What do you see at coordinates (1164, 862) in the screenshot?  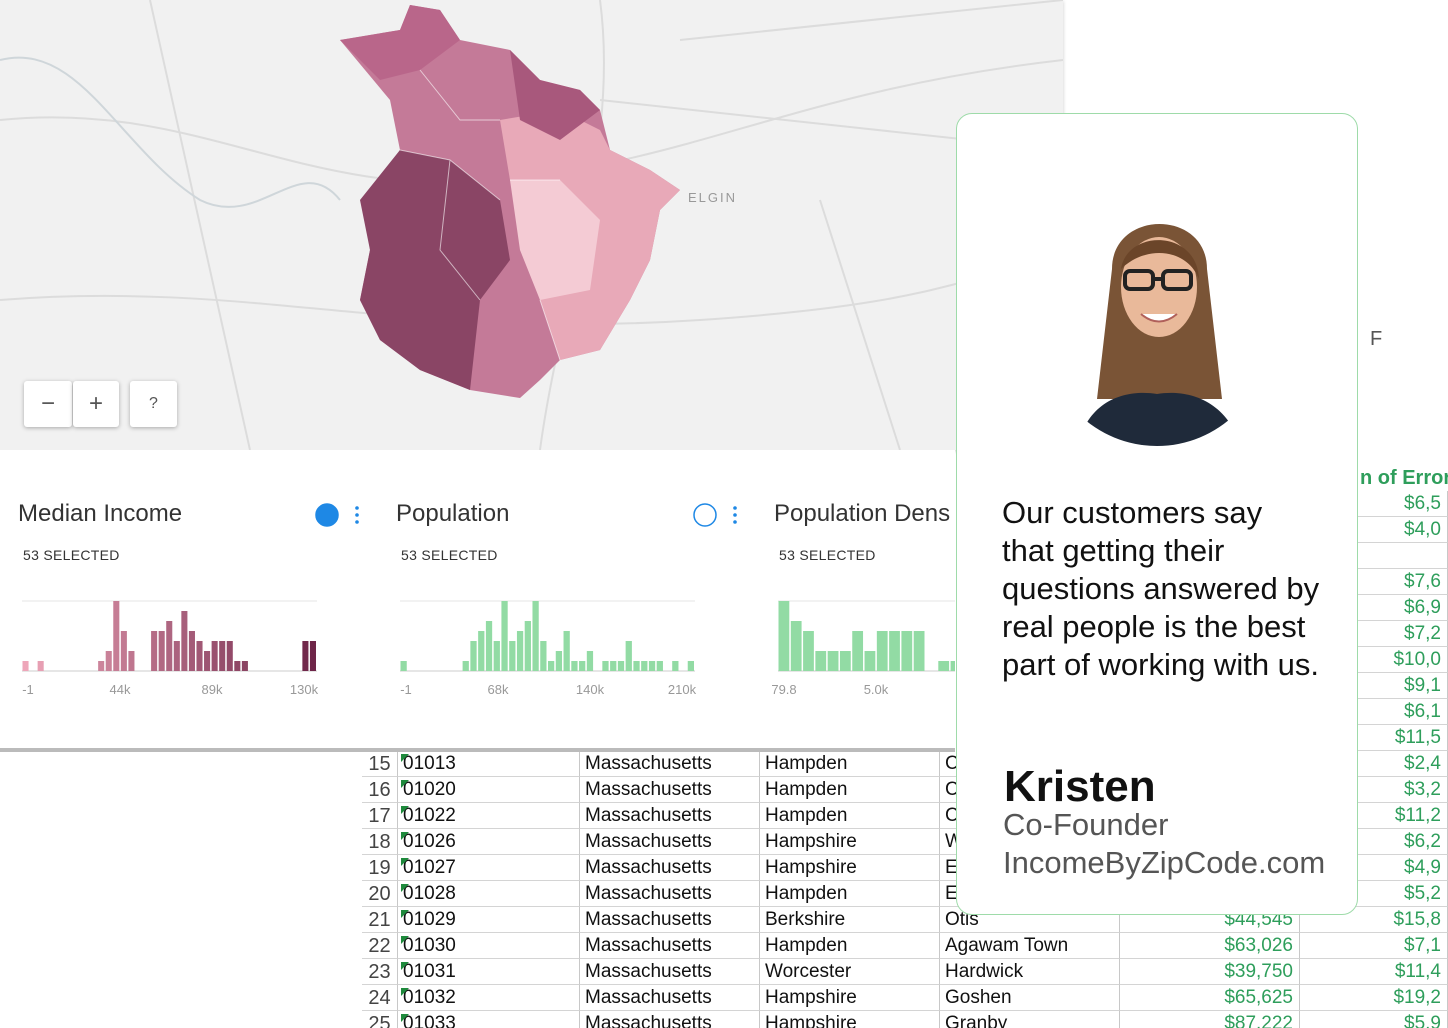 I see `site: IncomeByZipCode.com` at bounding box center [1164, 862].